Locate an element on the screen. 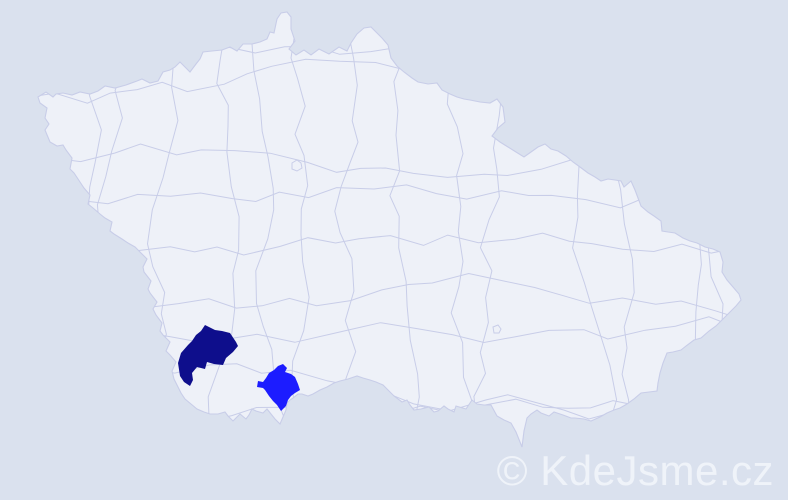 This screenshot has height=500, width=788. city-district-brno is located at coordinates (497, 329).